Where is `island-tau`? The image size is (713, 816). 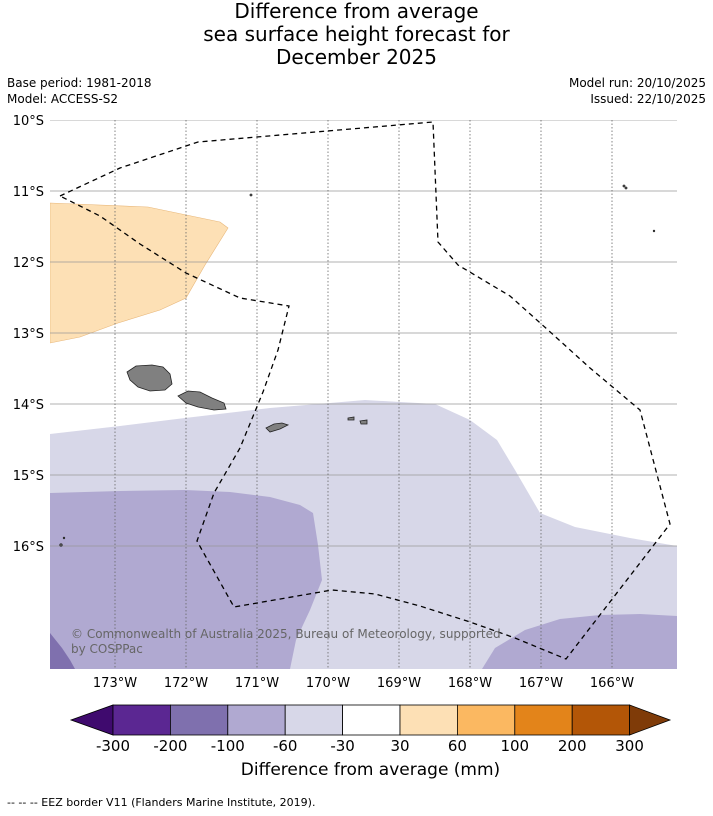
island-tau is located at coordinates (363, 422).